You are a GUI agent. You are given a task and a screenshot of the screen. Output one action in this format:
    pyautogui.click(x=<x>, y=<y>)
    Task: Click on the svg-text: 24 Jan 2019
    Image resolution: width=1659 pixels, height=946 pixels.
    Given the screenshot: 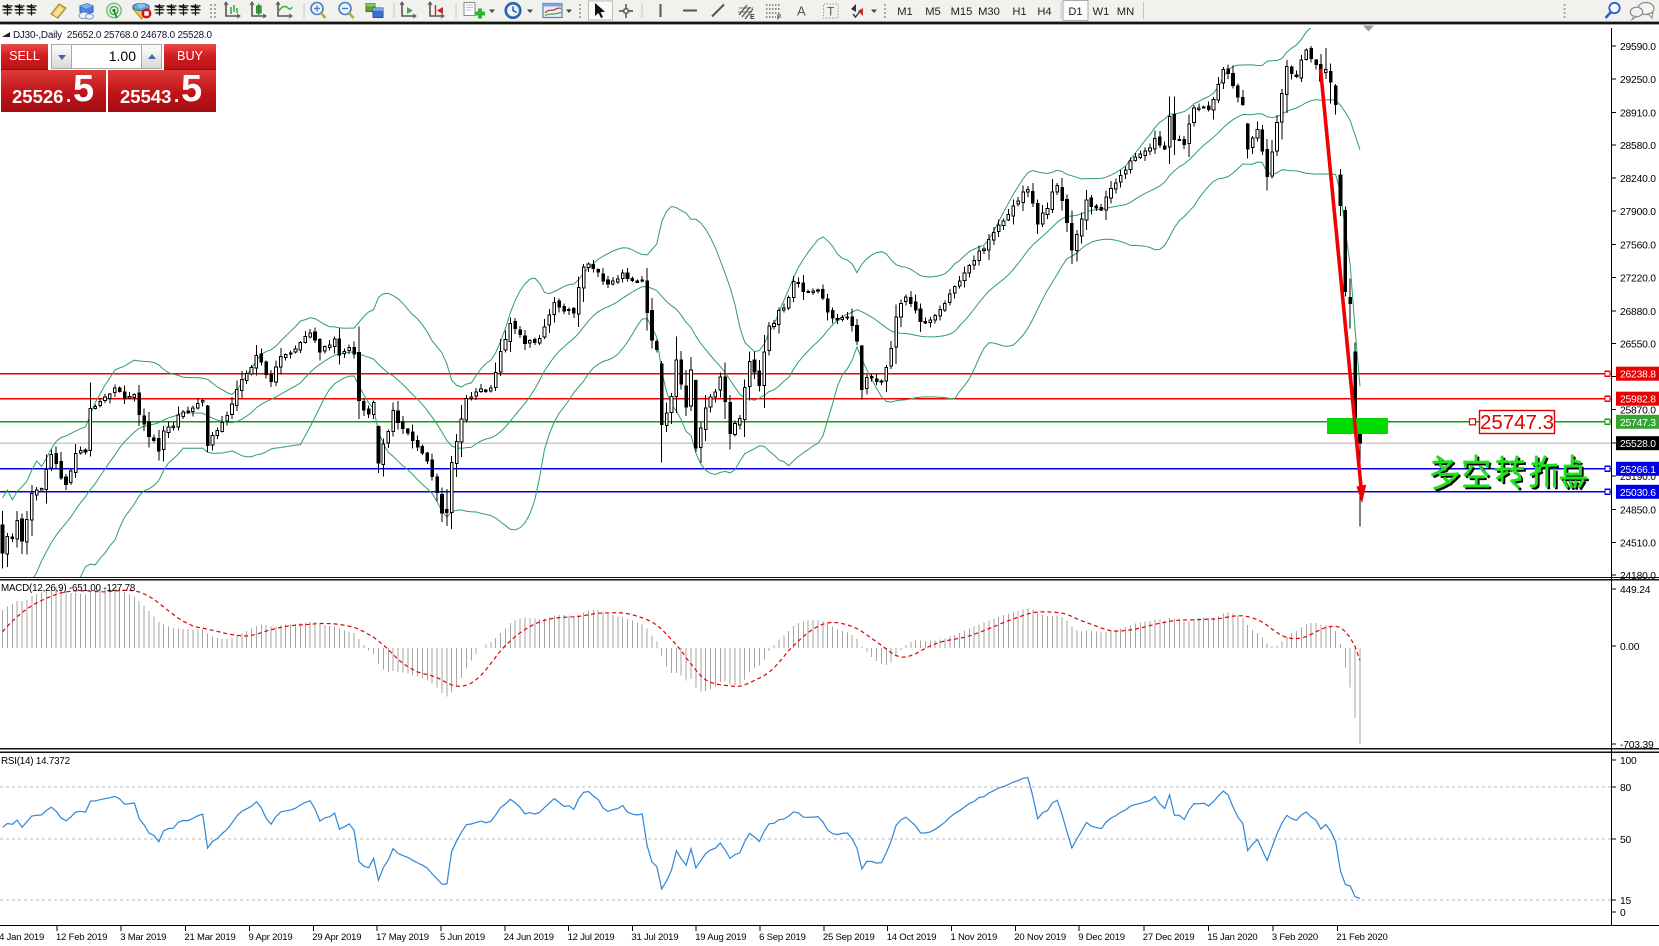 What is the action you would take?
    pyautogui.click(x=22, y=937)
    